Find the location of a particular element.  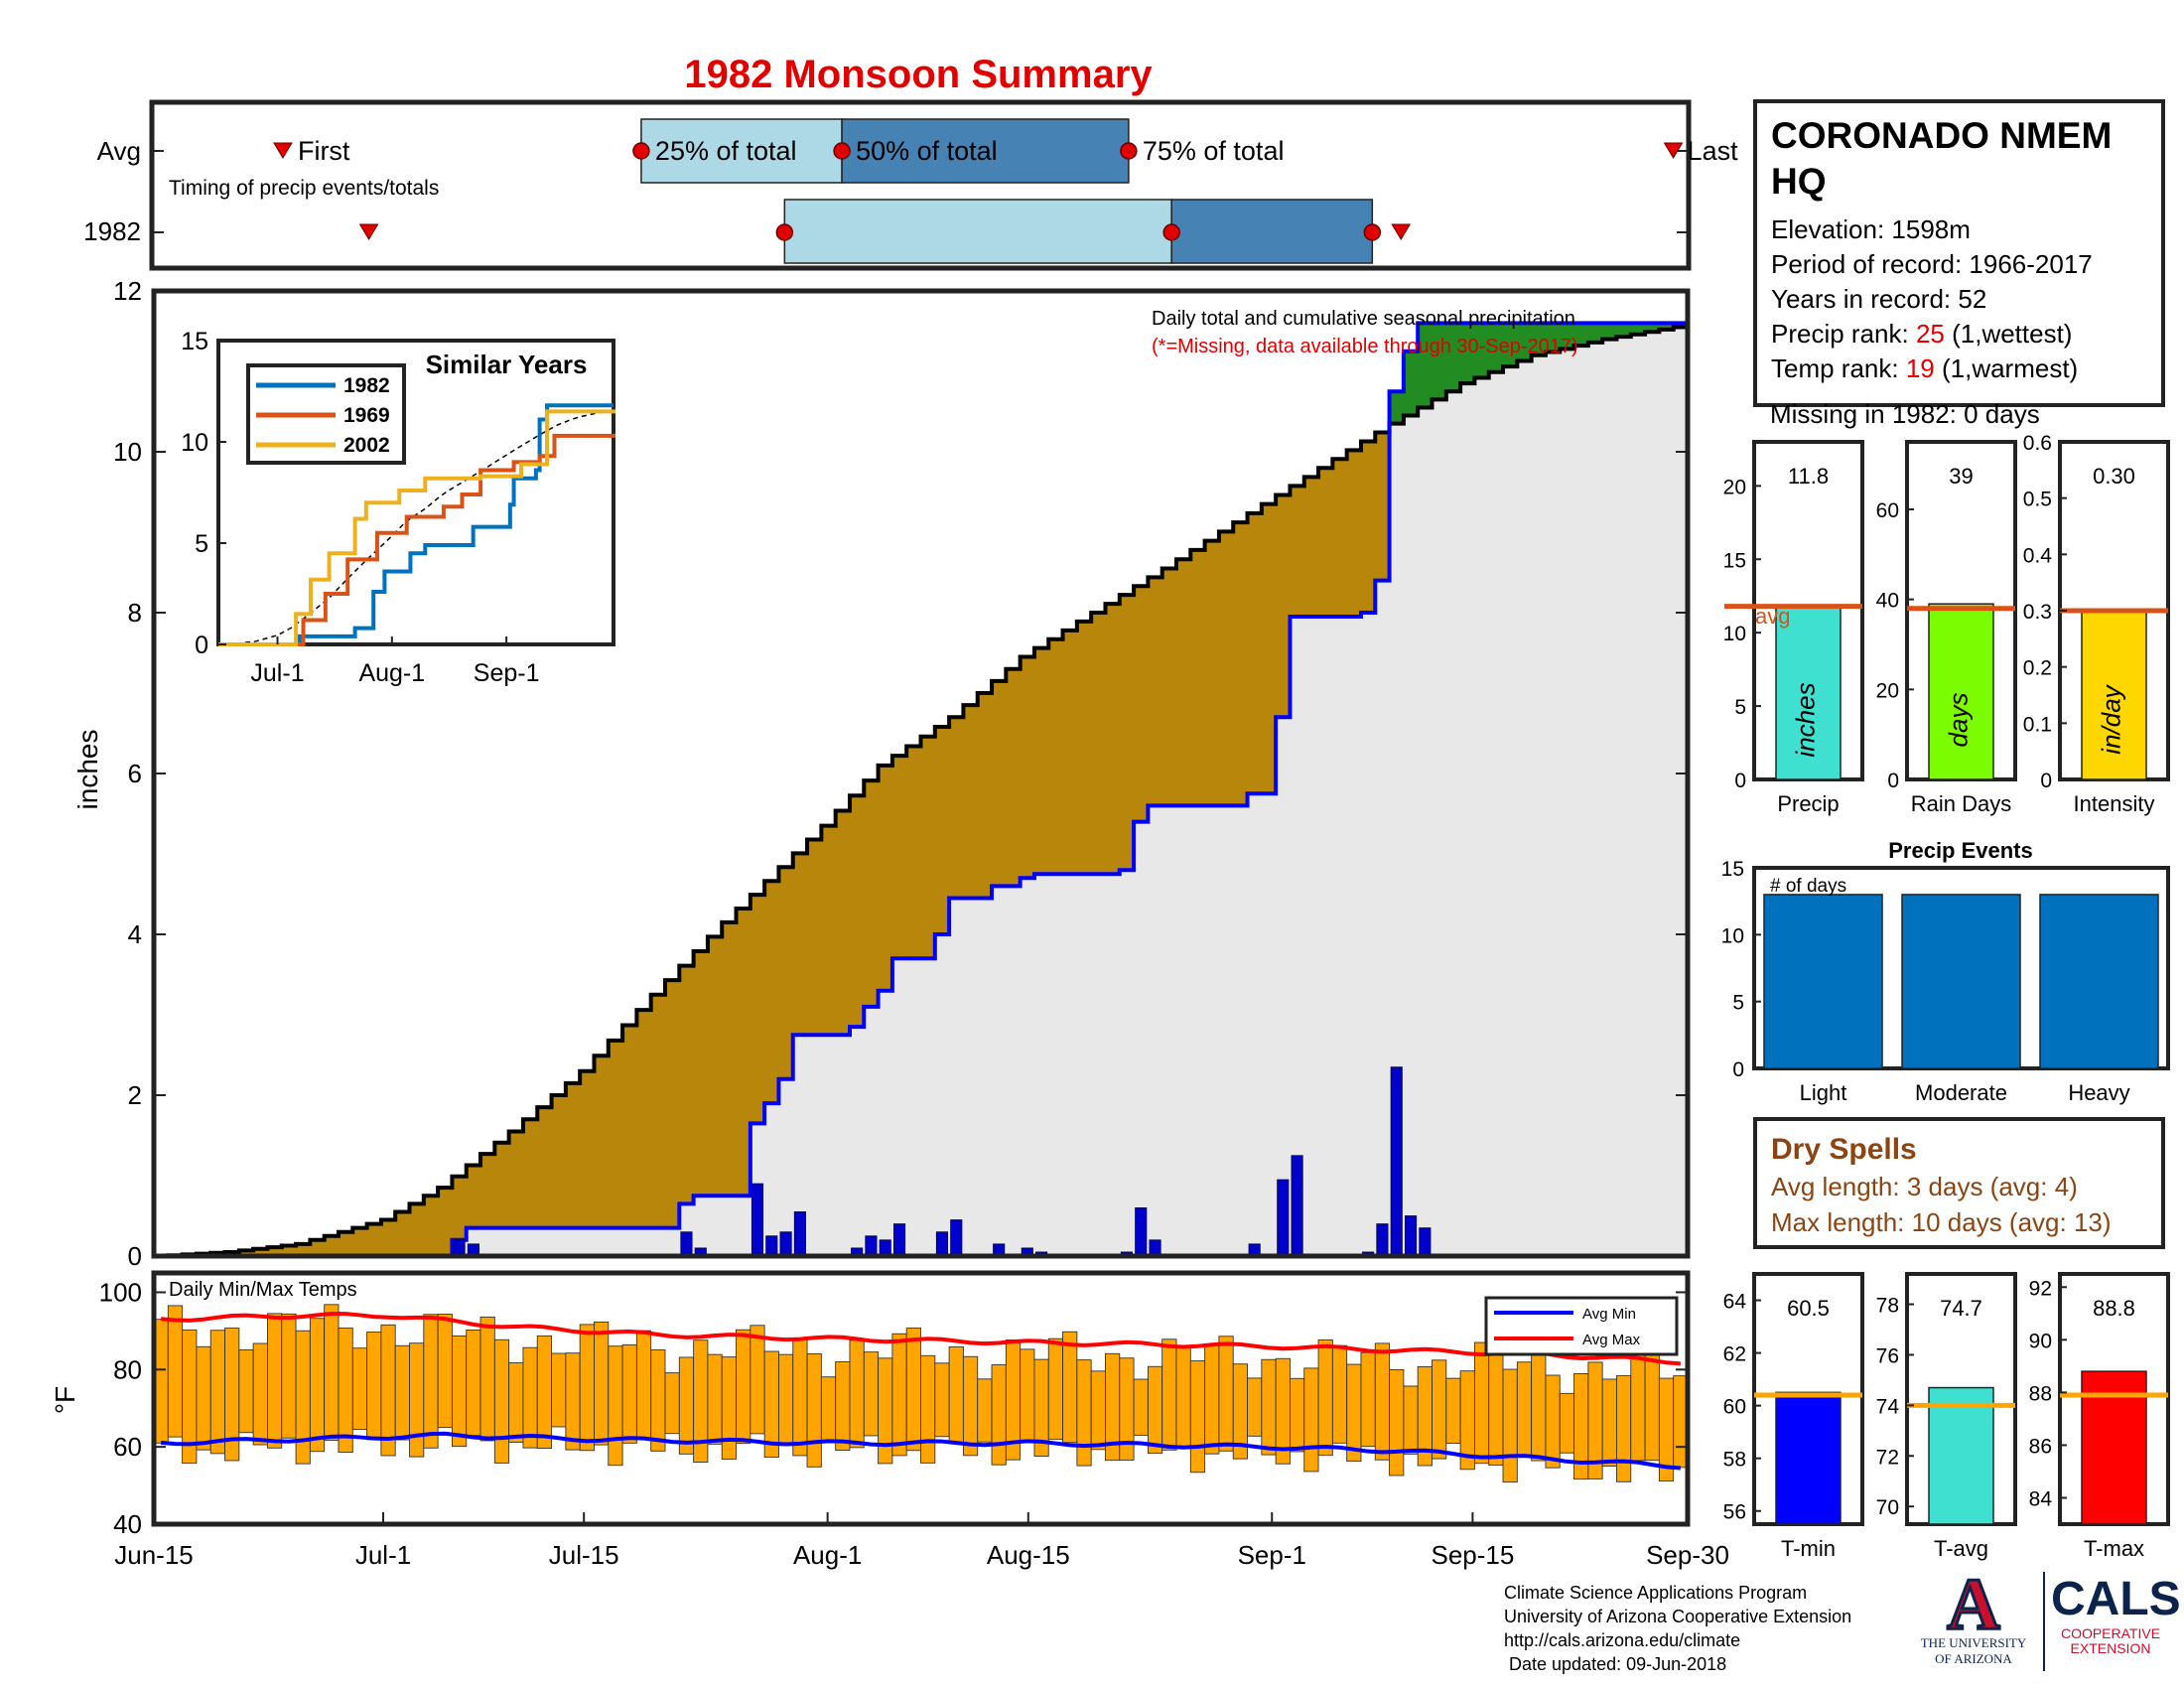

station-elevation: Elevation: 1598m is located at coordinates (1871, 229).